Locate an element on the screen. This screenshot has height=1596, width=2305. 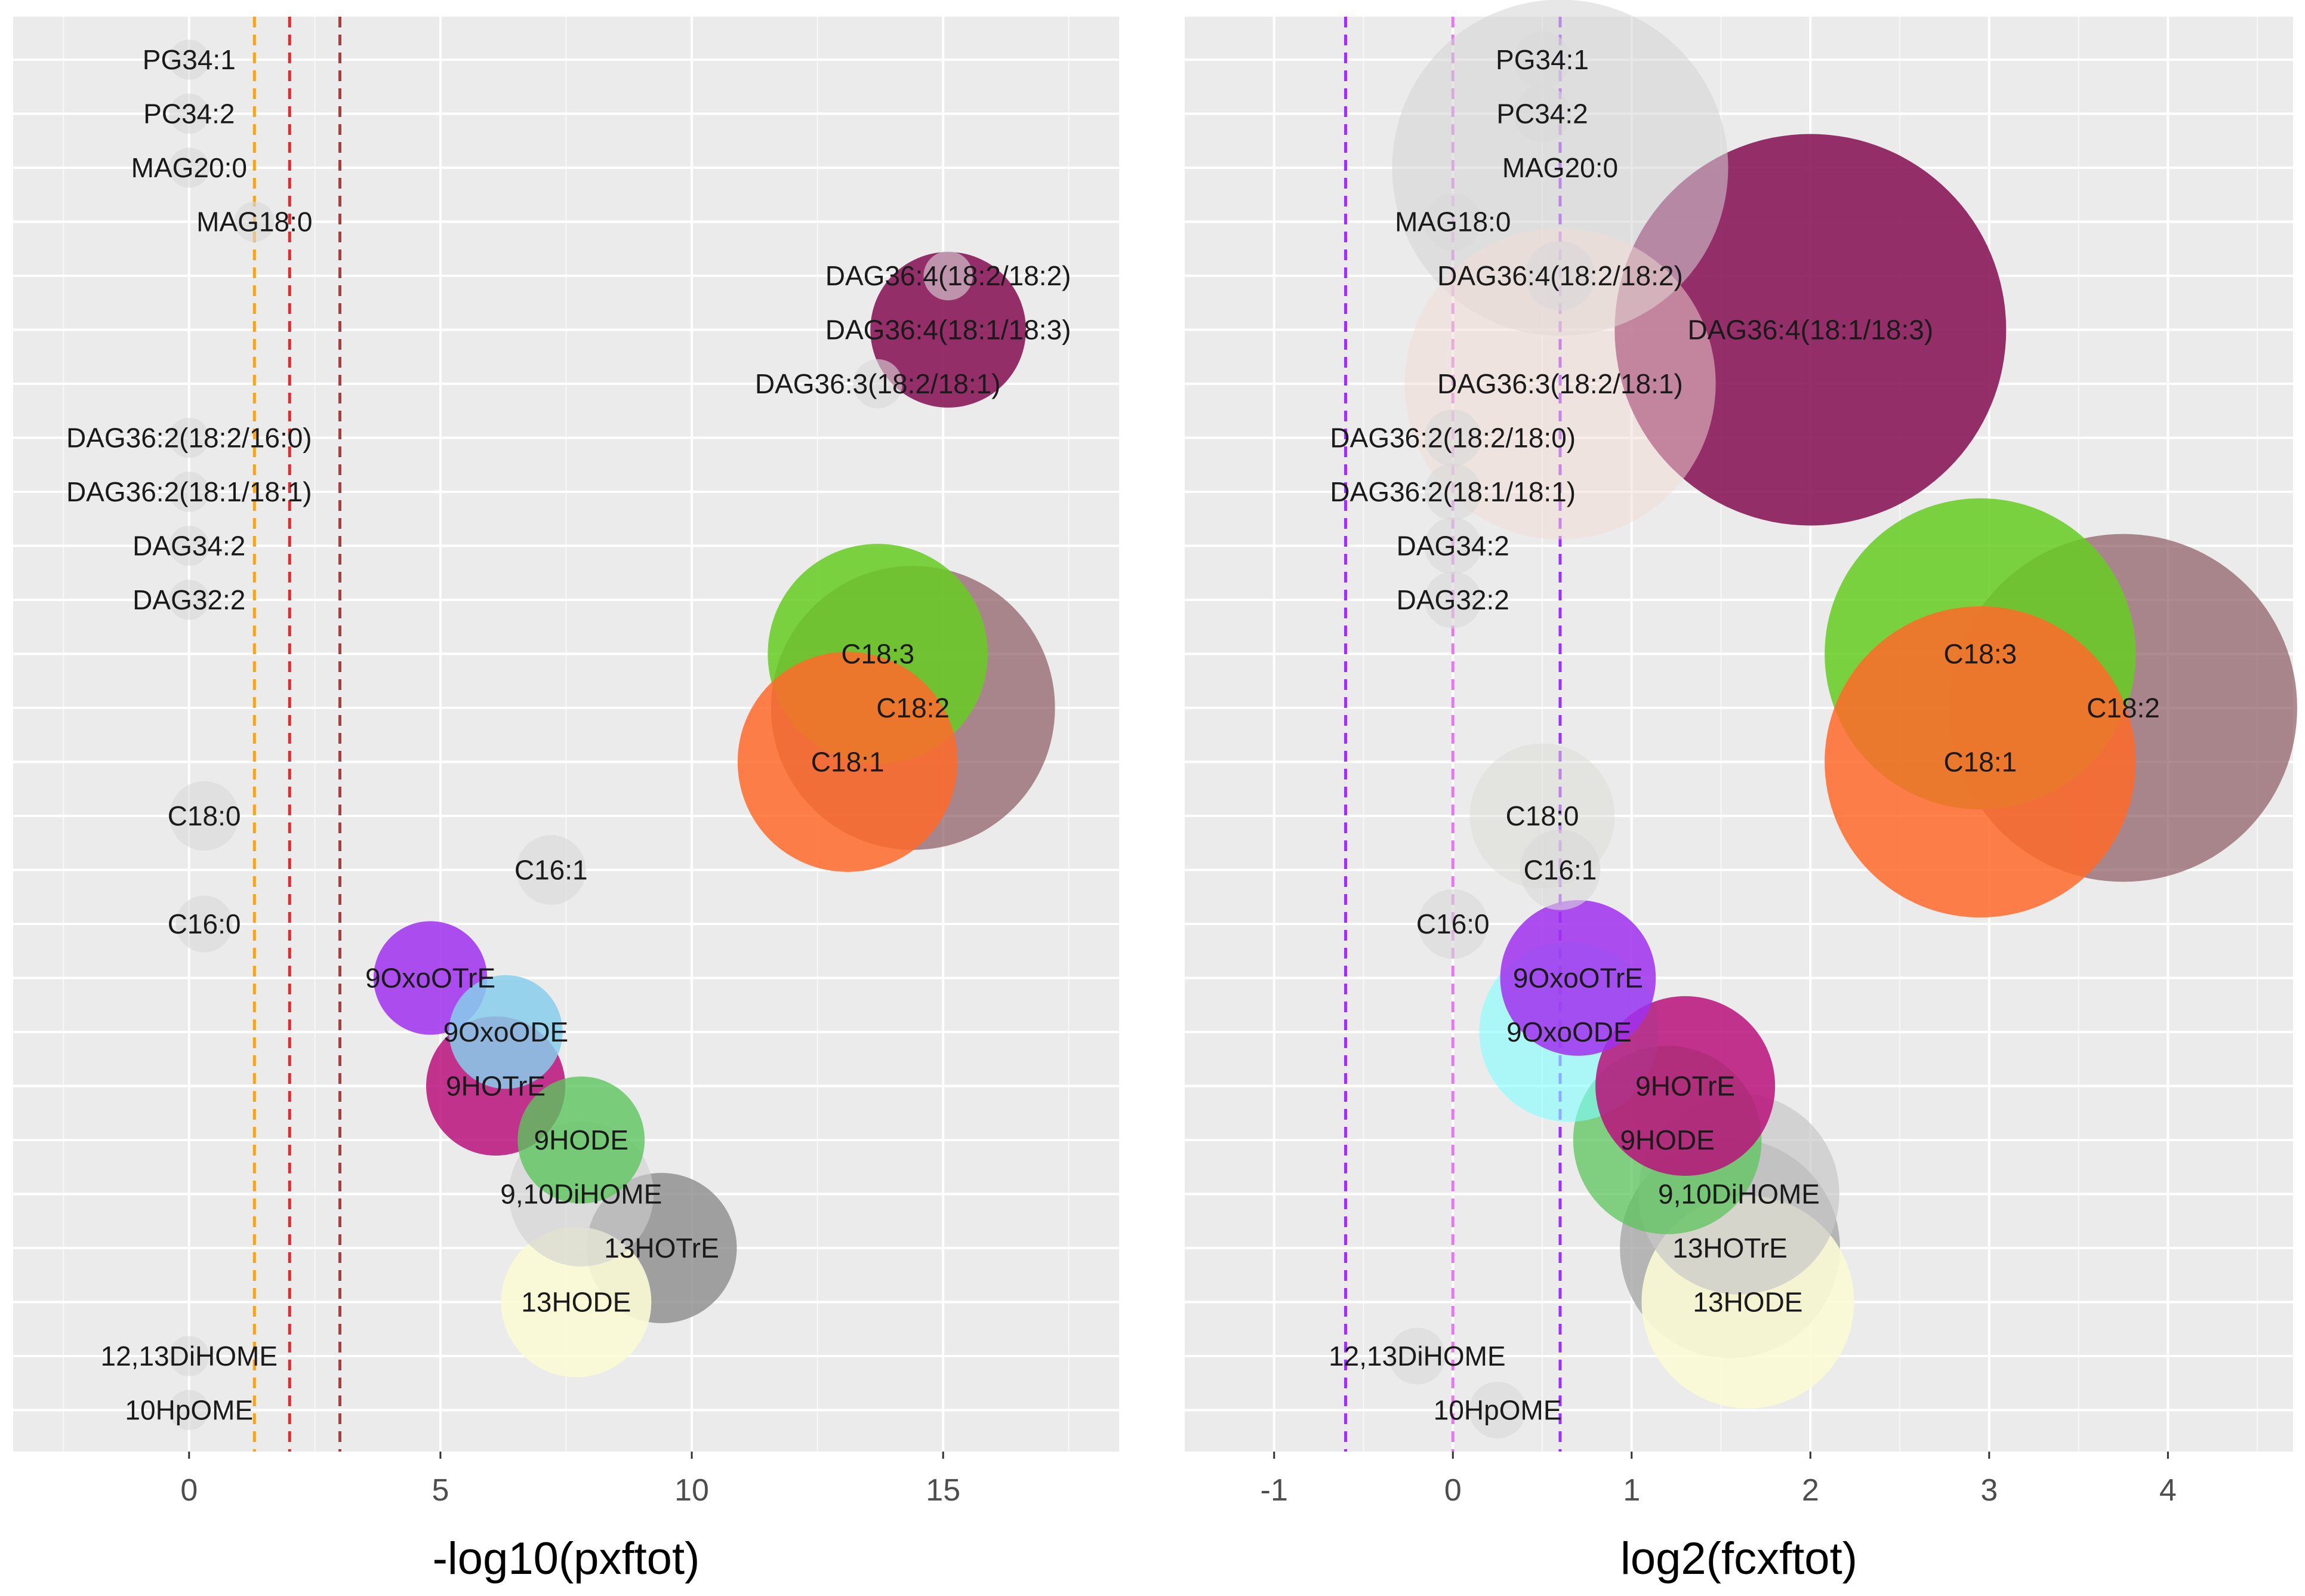
point-label: DAG36:2(18:2/18:0) is located at coordinates (1453, 438).